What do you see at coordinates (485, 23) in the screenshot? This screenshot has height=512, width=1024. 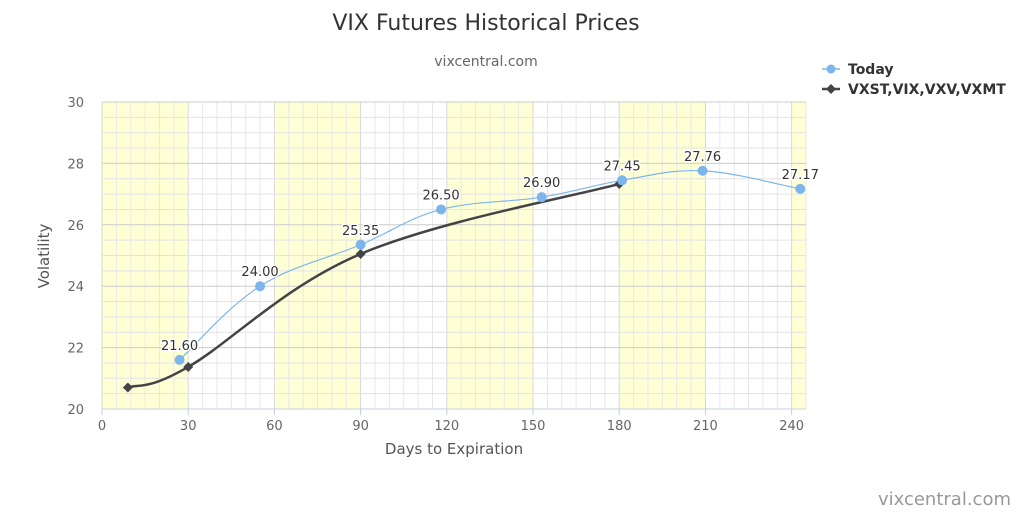 I see `chart-title: VIX Futures Historical Prices` at bounding box center [485, 23].